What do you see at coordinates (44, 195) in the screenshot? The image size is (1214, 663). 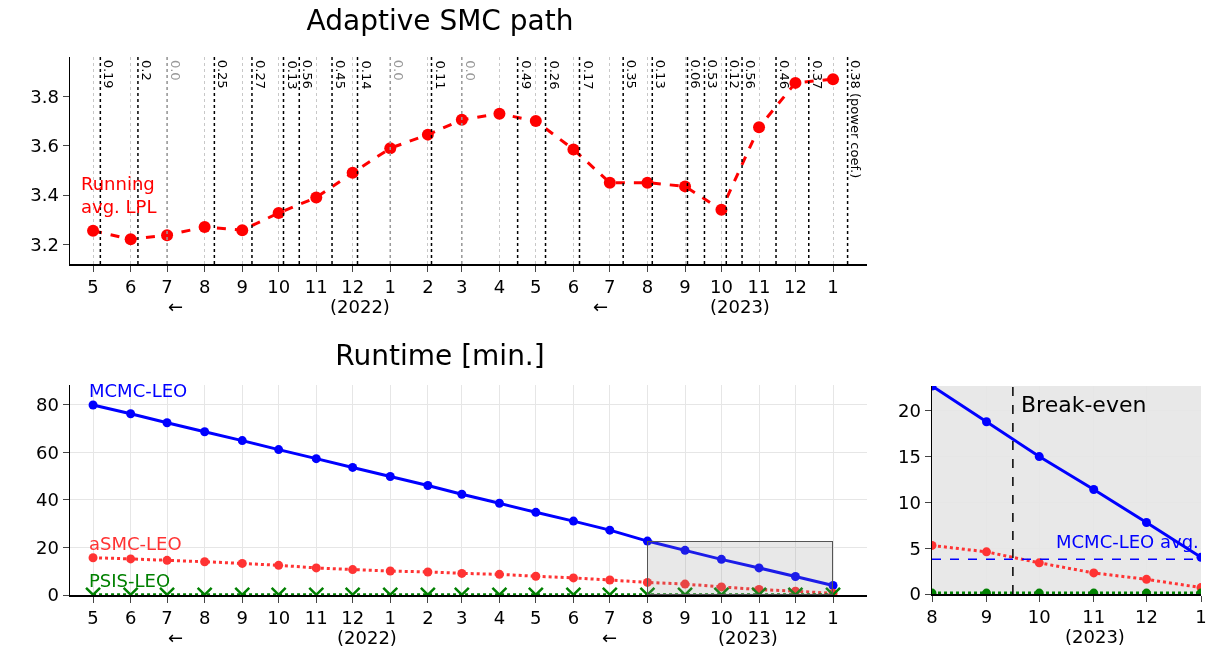 I see `y-tick-label: 3.4` at bounding box center [44, 195].